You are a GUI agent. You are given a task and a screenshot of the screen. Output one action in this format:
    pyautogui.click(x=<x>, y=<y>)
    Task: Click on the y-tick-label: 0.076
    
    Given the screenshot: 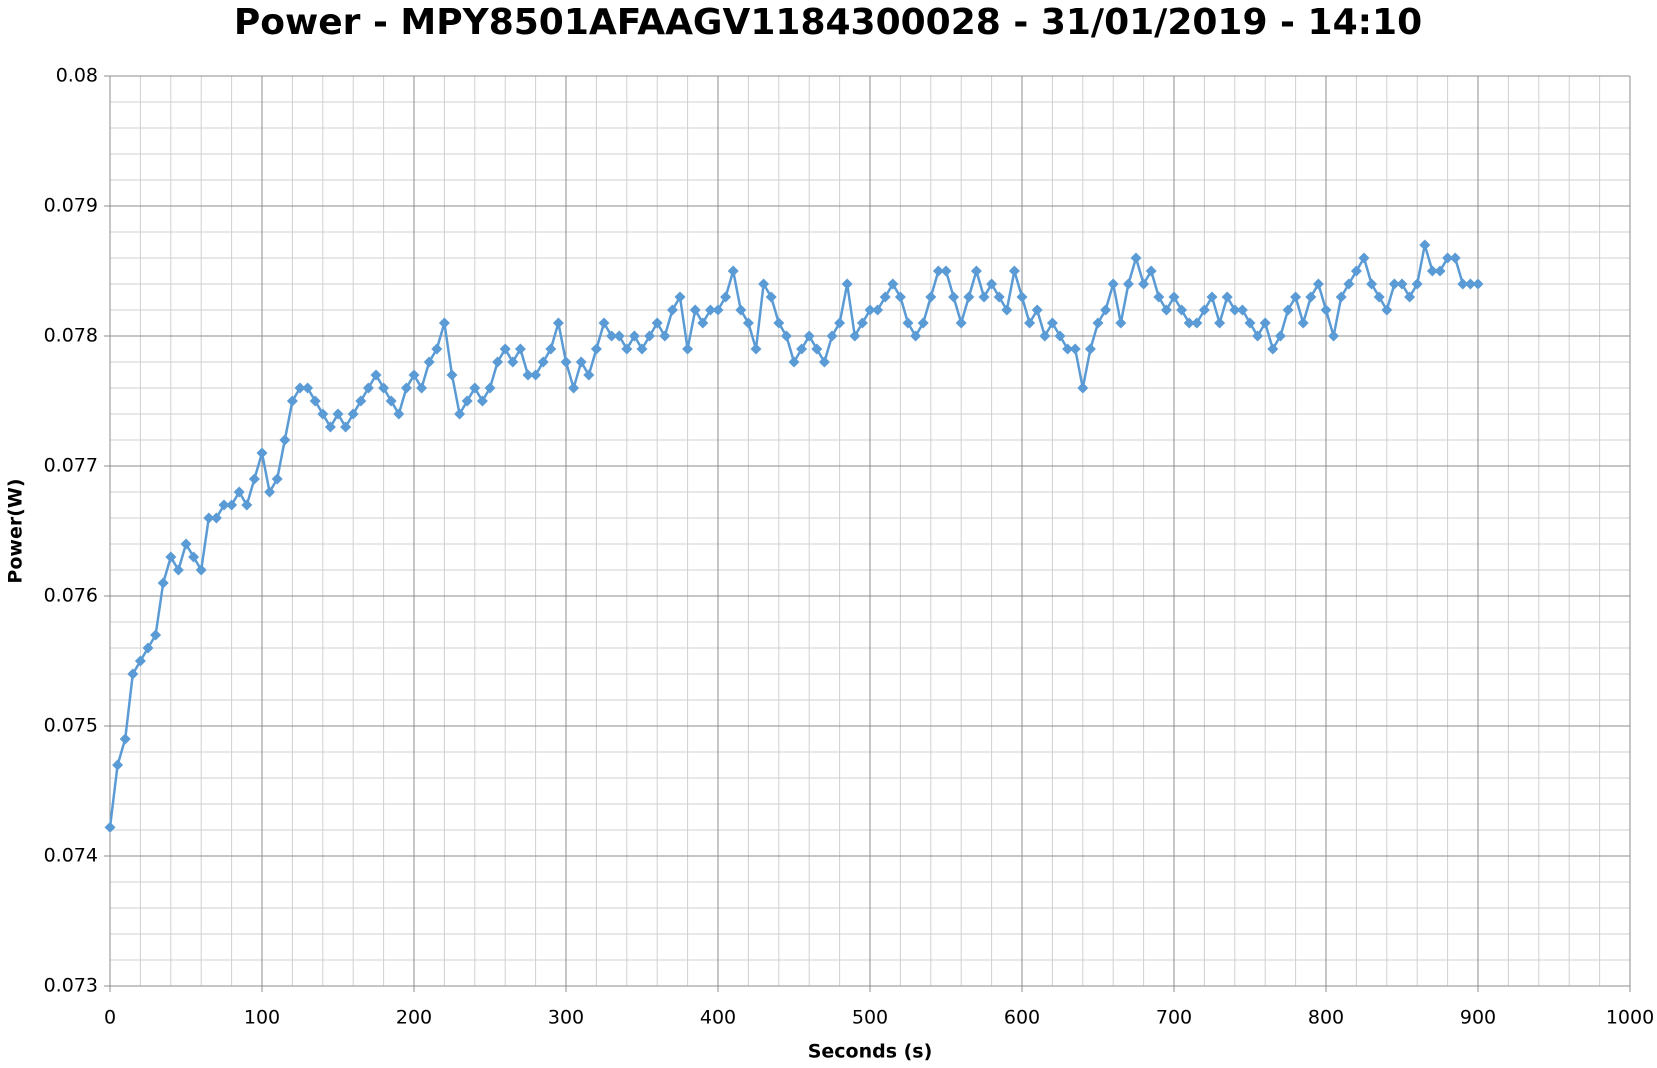 What is the action you would take?
    pyautogui.click(x=71, y=596)
    